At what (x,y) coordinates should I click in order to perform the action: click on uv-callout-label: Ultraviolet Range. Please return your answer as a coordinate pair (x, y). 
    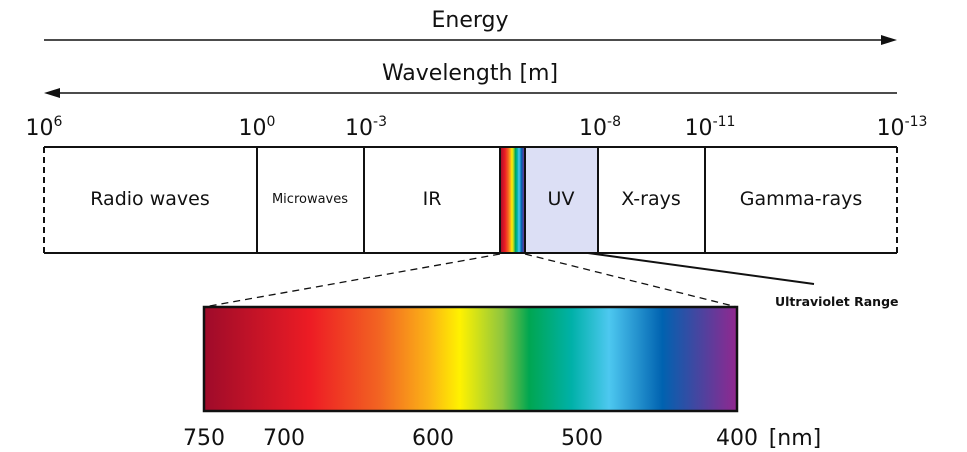
    Looking at the image, I should click on (837, 301).